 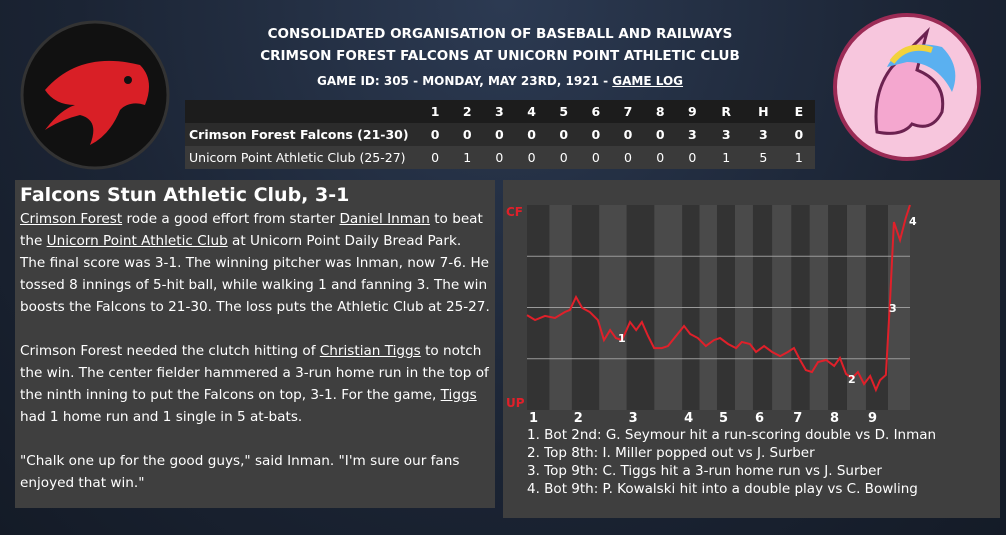 I want to click on event-marker: 3, so click(x=893, y=308).